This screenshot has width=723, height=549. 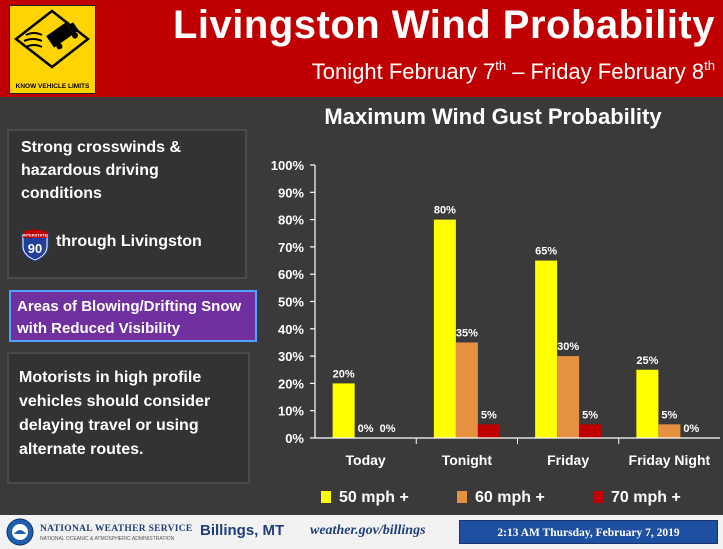 What do you see at coordinates (291, 383) in the screenshot?
I see `y-tick-label: 20%` at bounding box center [291, 383].